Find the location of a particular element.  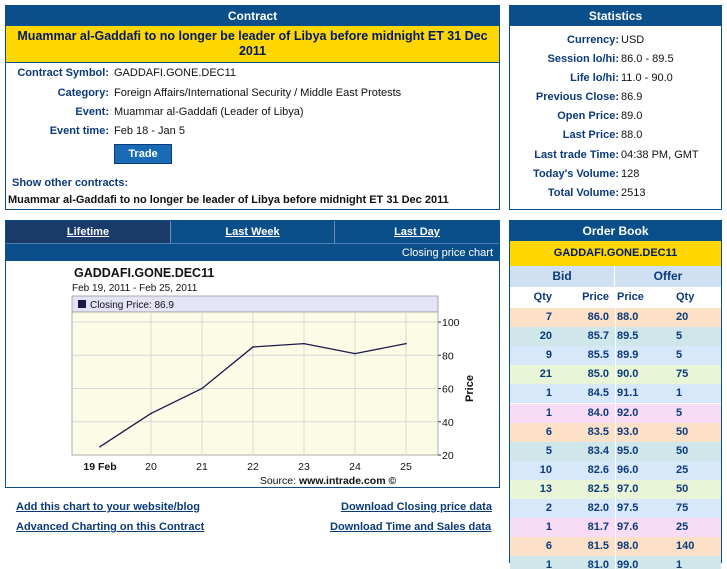

stat-row-last-trade-time: Last trade Time: 04:38 PM, GMT is located at coordinates (615, 155).